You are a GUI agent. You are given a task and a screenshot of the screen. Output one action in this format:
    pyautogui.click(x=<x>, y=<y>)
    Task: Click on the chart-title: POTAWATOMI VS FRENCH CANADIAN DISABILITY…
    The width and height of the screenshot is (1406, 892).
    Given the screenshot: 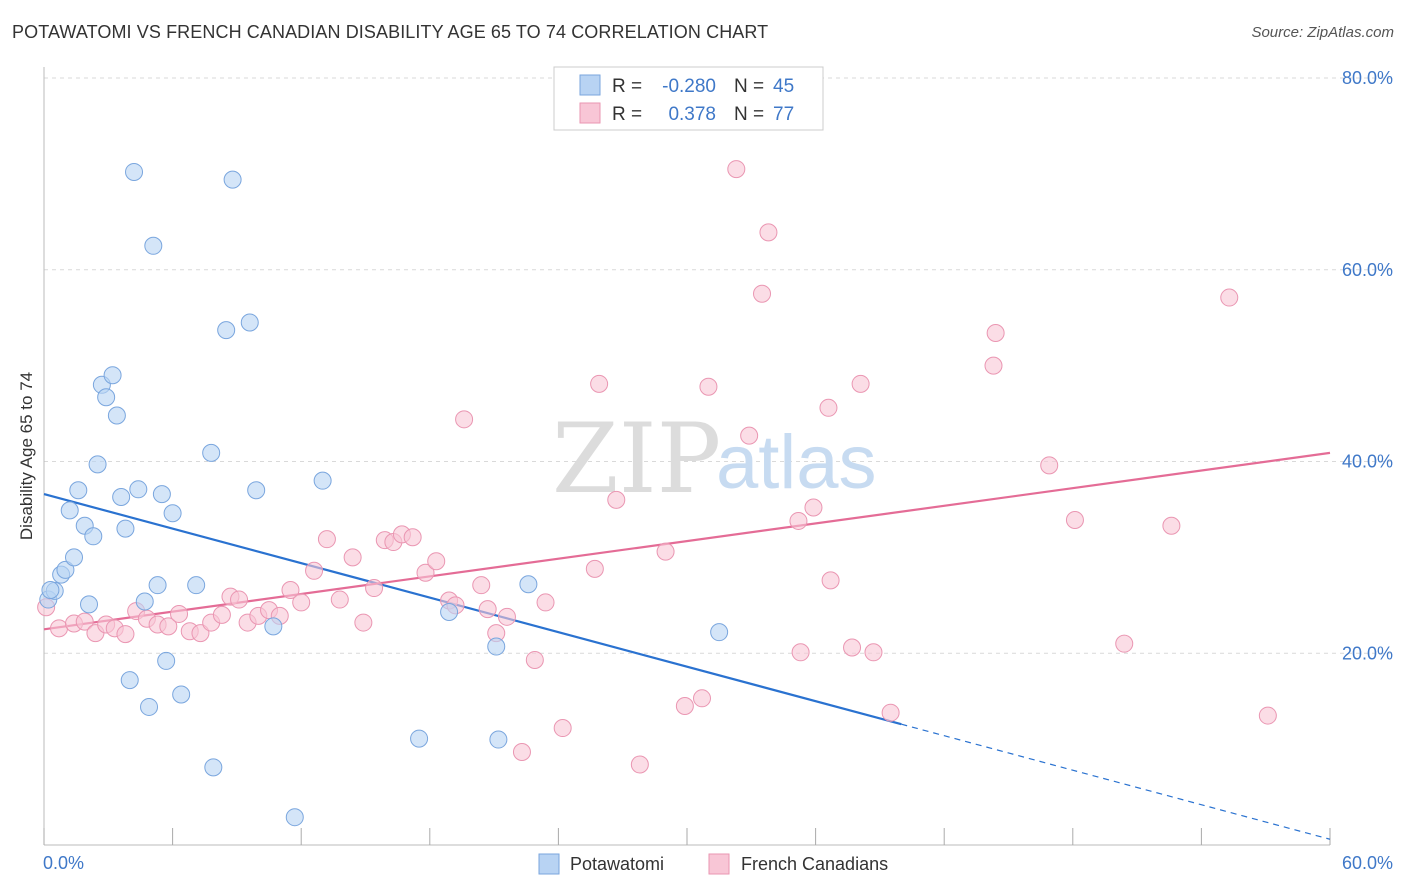 What is the action you would take?
    pyautogui.click(x=390, y=32)
    